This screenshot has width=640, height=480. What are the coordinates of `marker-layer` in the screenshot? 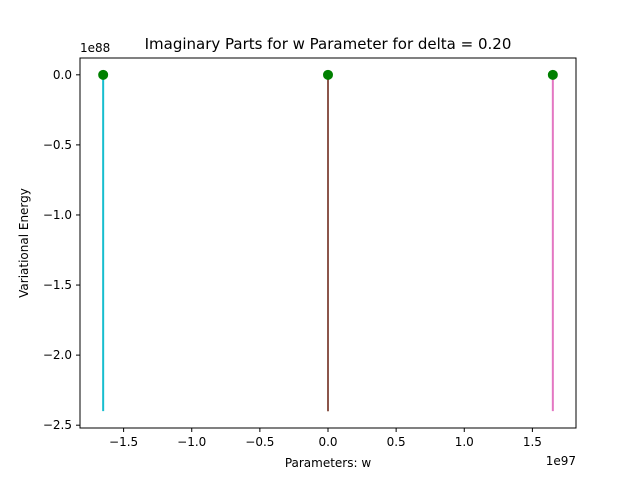 It's located at (328, 74).